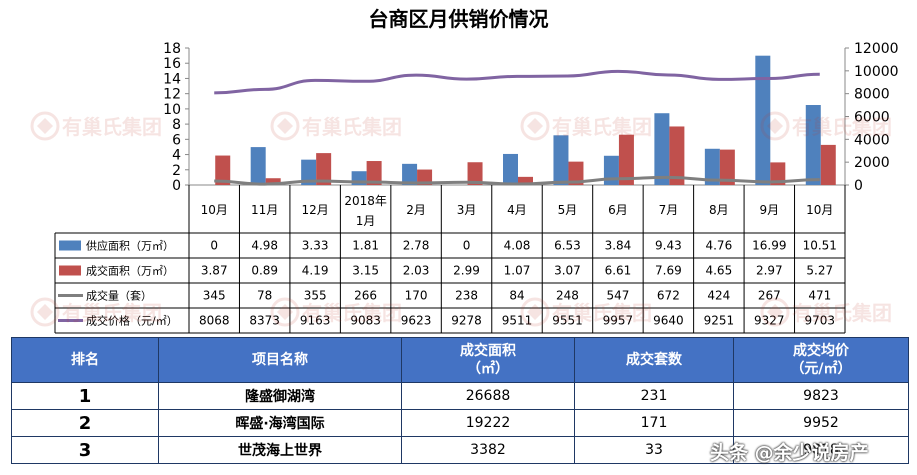 This screenshot has height=475, width=917. Describe the element at coordinates (769, 246) in the screenshot. I see `data-label: 16.99` at that location.